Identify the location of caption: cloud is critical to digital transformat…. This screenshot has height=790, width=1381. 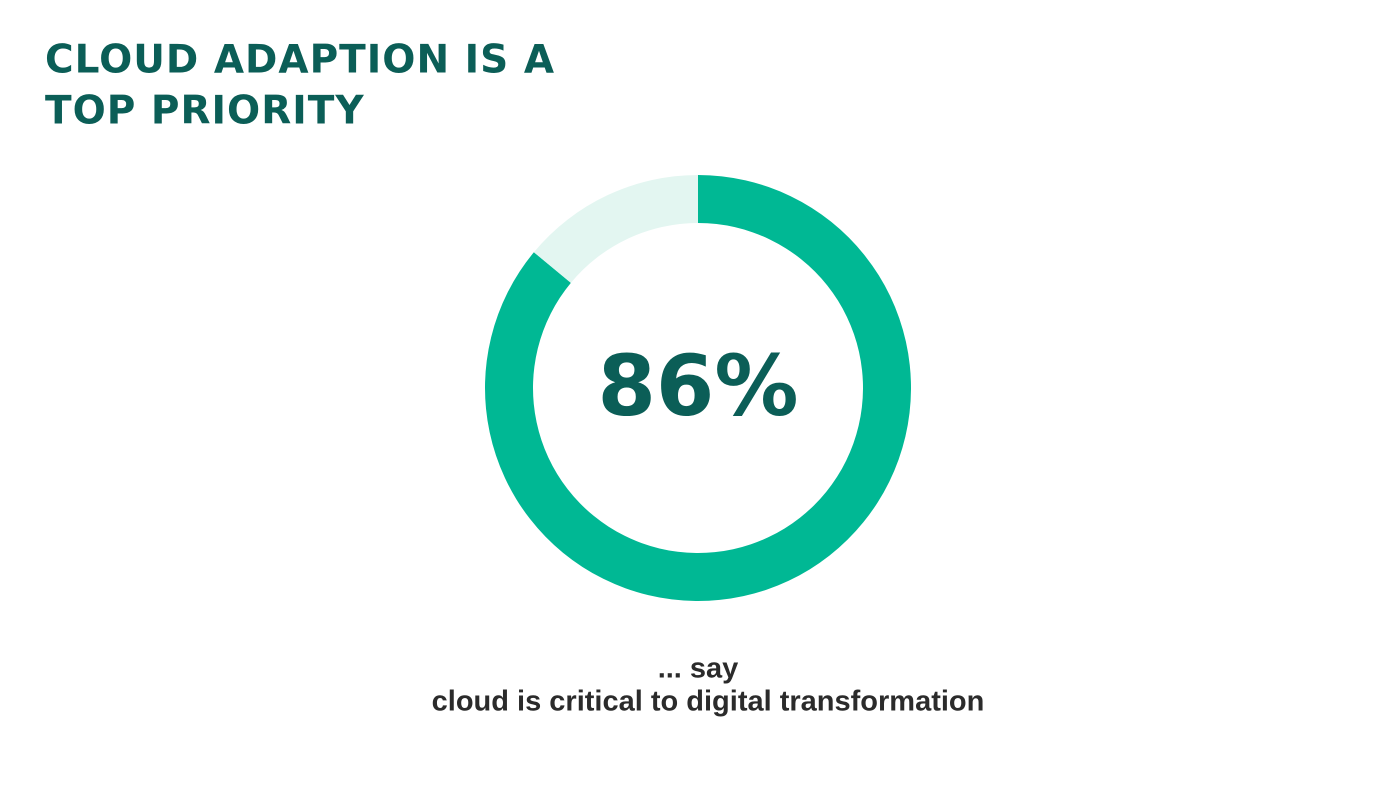
(708, 702).